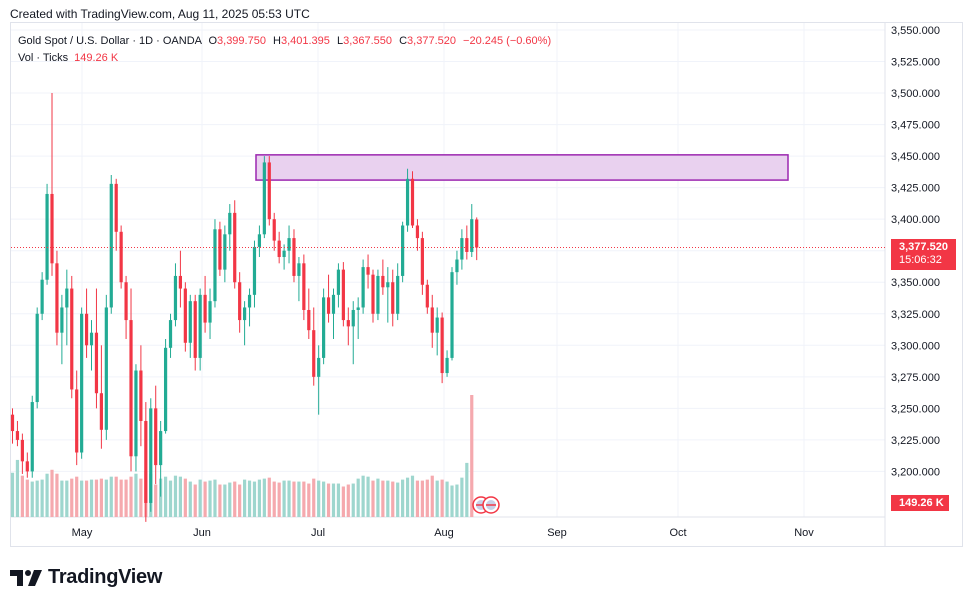 Image resolution: width=972 pixels, height=606 pixels. What do you see at coordinates (431, 41) in the screenshot?
I see `close-value: 3,377.520` at bounding box center [431, 41].